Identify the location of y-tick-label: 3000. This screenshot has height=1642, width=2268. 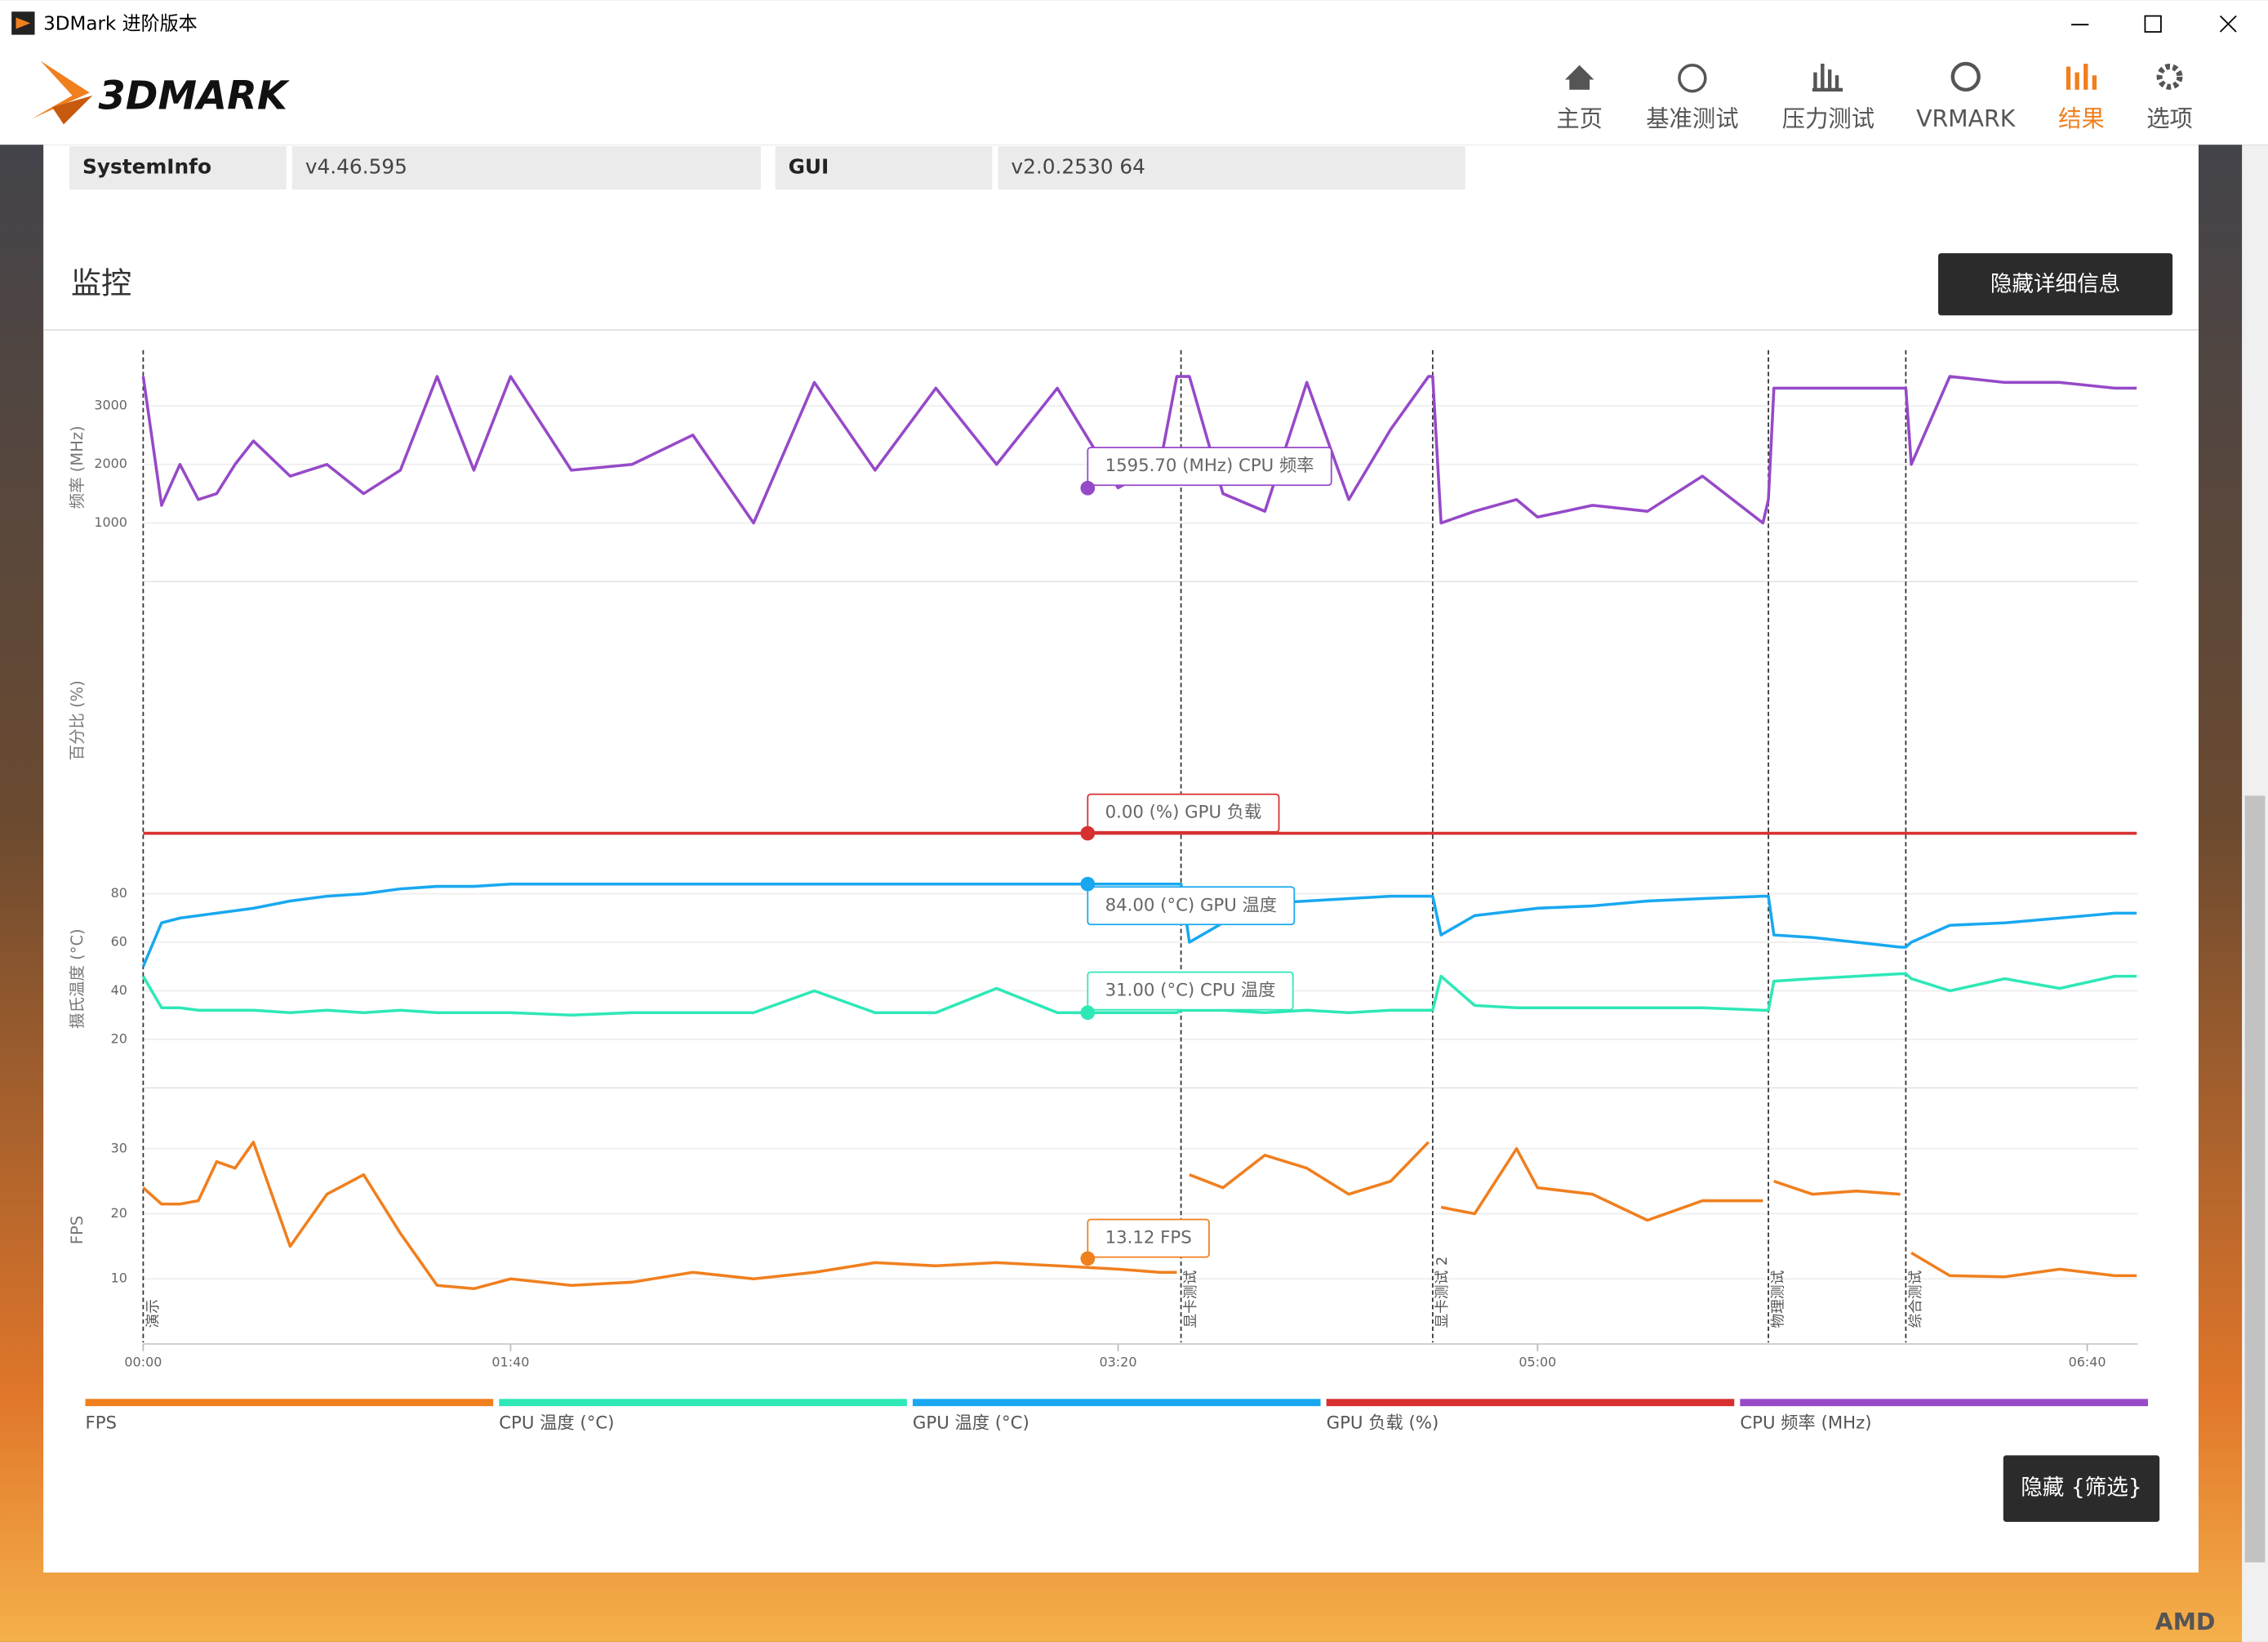
(110, 404).